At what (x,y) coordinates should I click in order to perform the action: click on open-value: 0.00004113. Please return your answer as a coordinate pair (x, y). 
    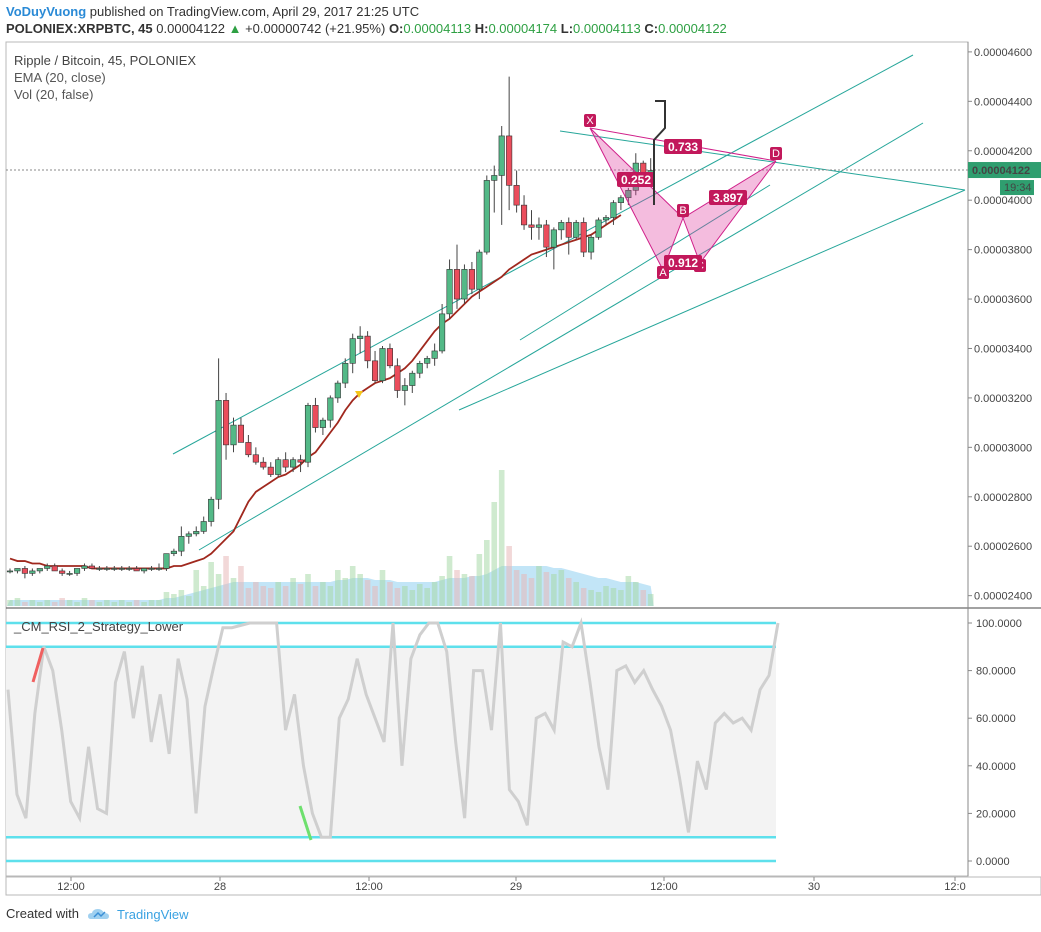
    Looking at the image, I should click on (437, 28).